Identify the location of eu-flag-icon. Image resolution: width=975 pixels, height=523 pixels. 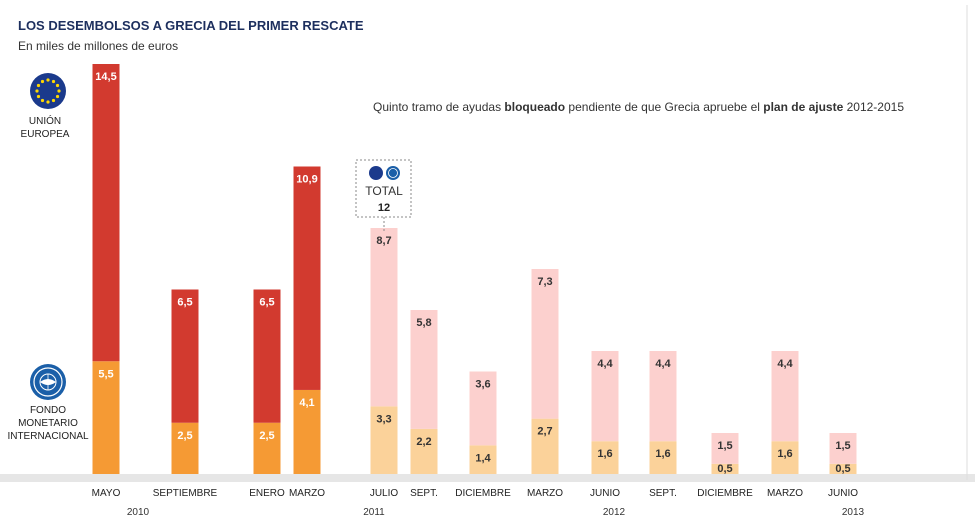
(48, 91).